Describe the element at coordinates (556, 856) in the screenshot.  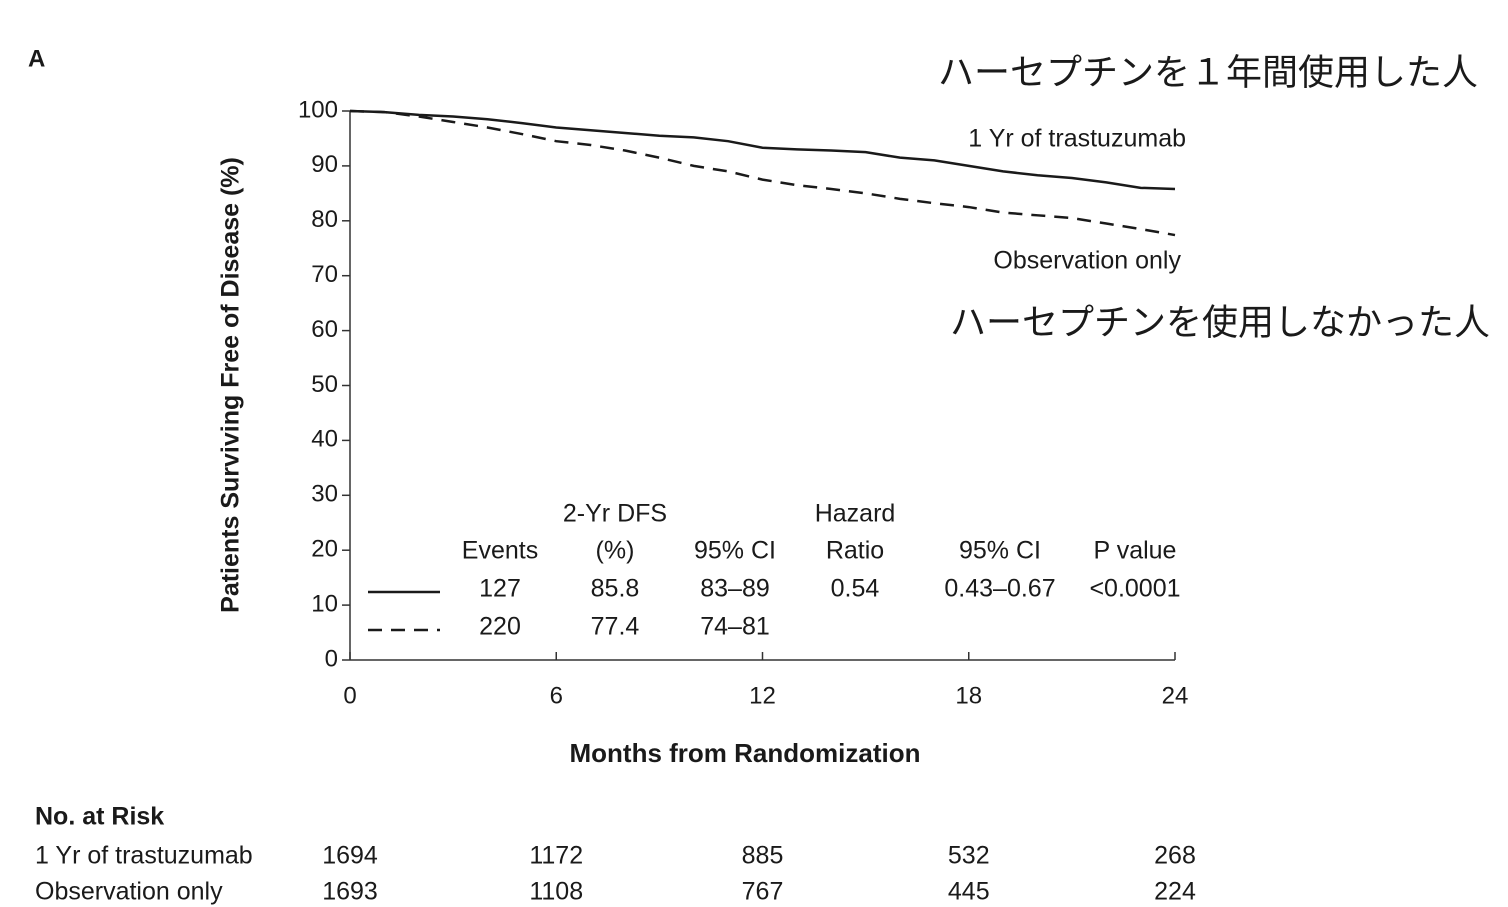
I see `risk-cell: 1172` at that location.